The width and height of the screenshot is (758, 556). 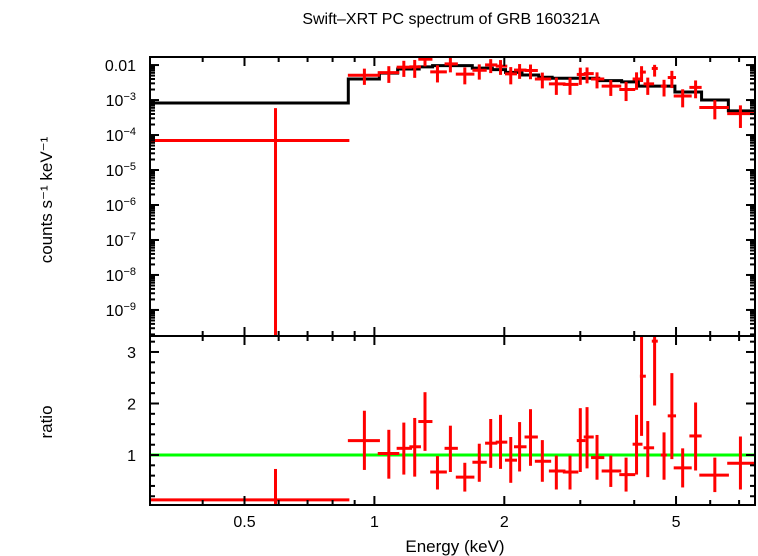 What do you see at coordinates (129, 132) in the screenshot?
I see `y-tick-label-exponent: −4` at bounding box center [129, 132].